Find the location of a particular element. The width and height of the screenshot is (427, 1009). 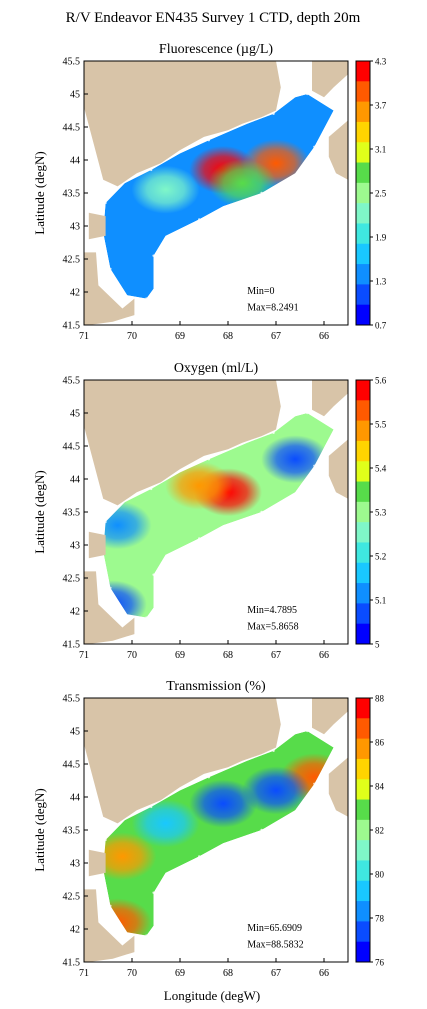

colorbar-tick-label: 82 is located at coordinates (379, 831).